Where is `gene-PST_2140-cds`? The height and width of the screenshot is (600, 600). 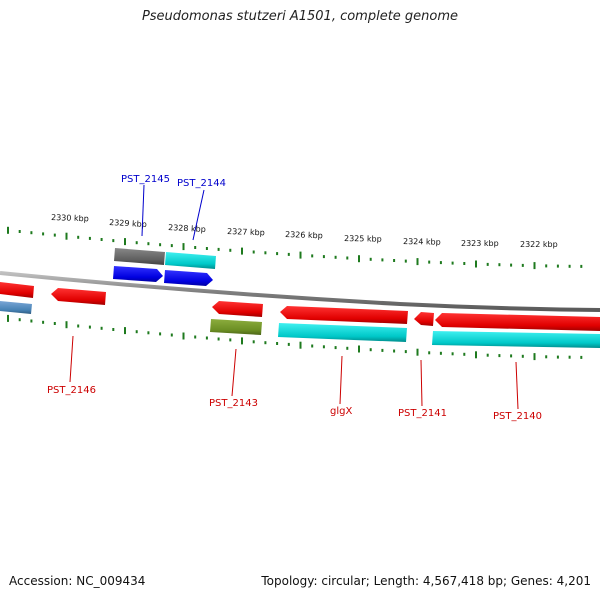
gene-PST_2140-cds is located at coordinates (516, 339).